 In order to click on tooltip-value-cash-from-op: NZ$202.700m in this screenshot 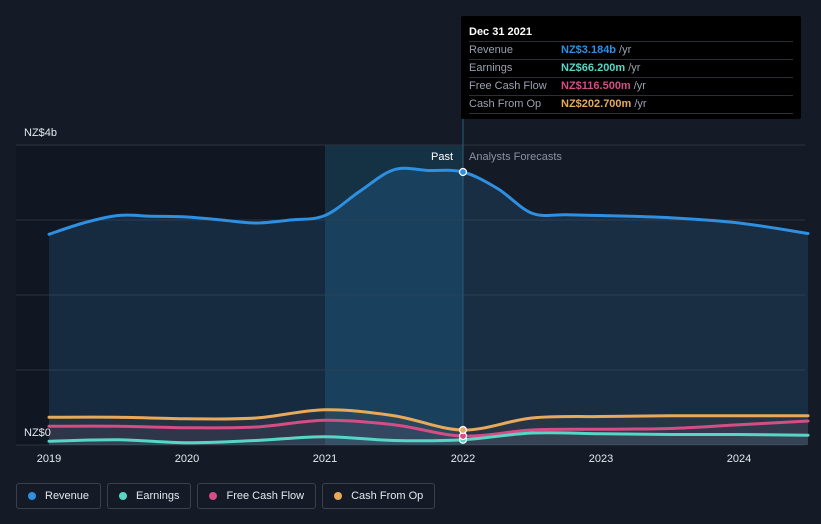, I will do `click(596, 104)`.